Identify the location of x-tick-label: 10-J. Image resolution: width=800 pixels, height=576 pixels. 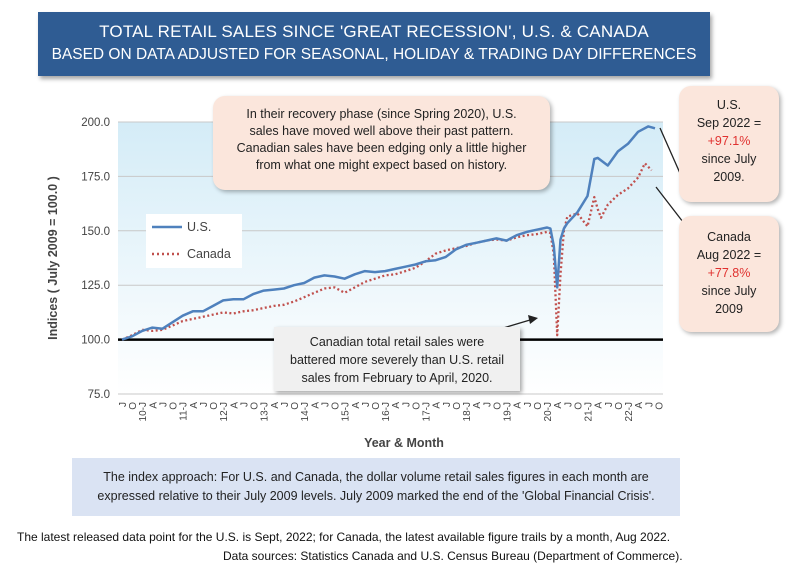
(143, 411).